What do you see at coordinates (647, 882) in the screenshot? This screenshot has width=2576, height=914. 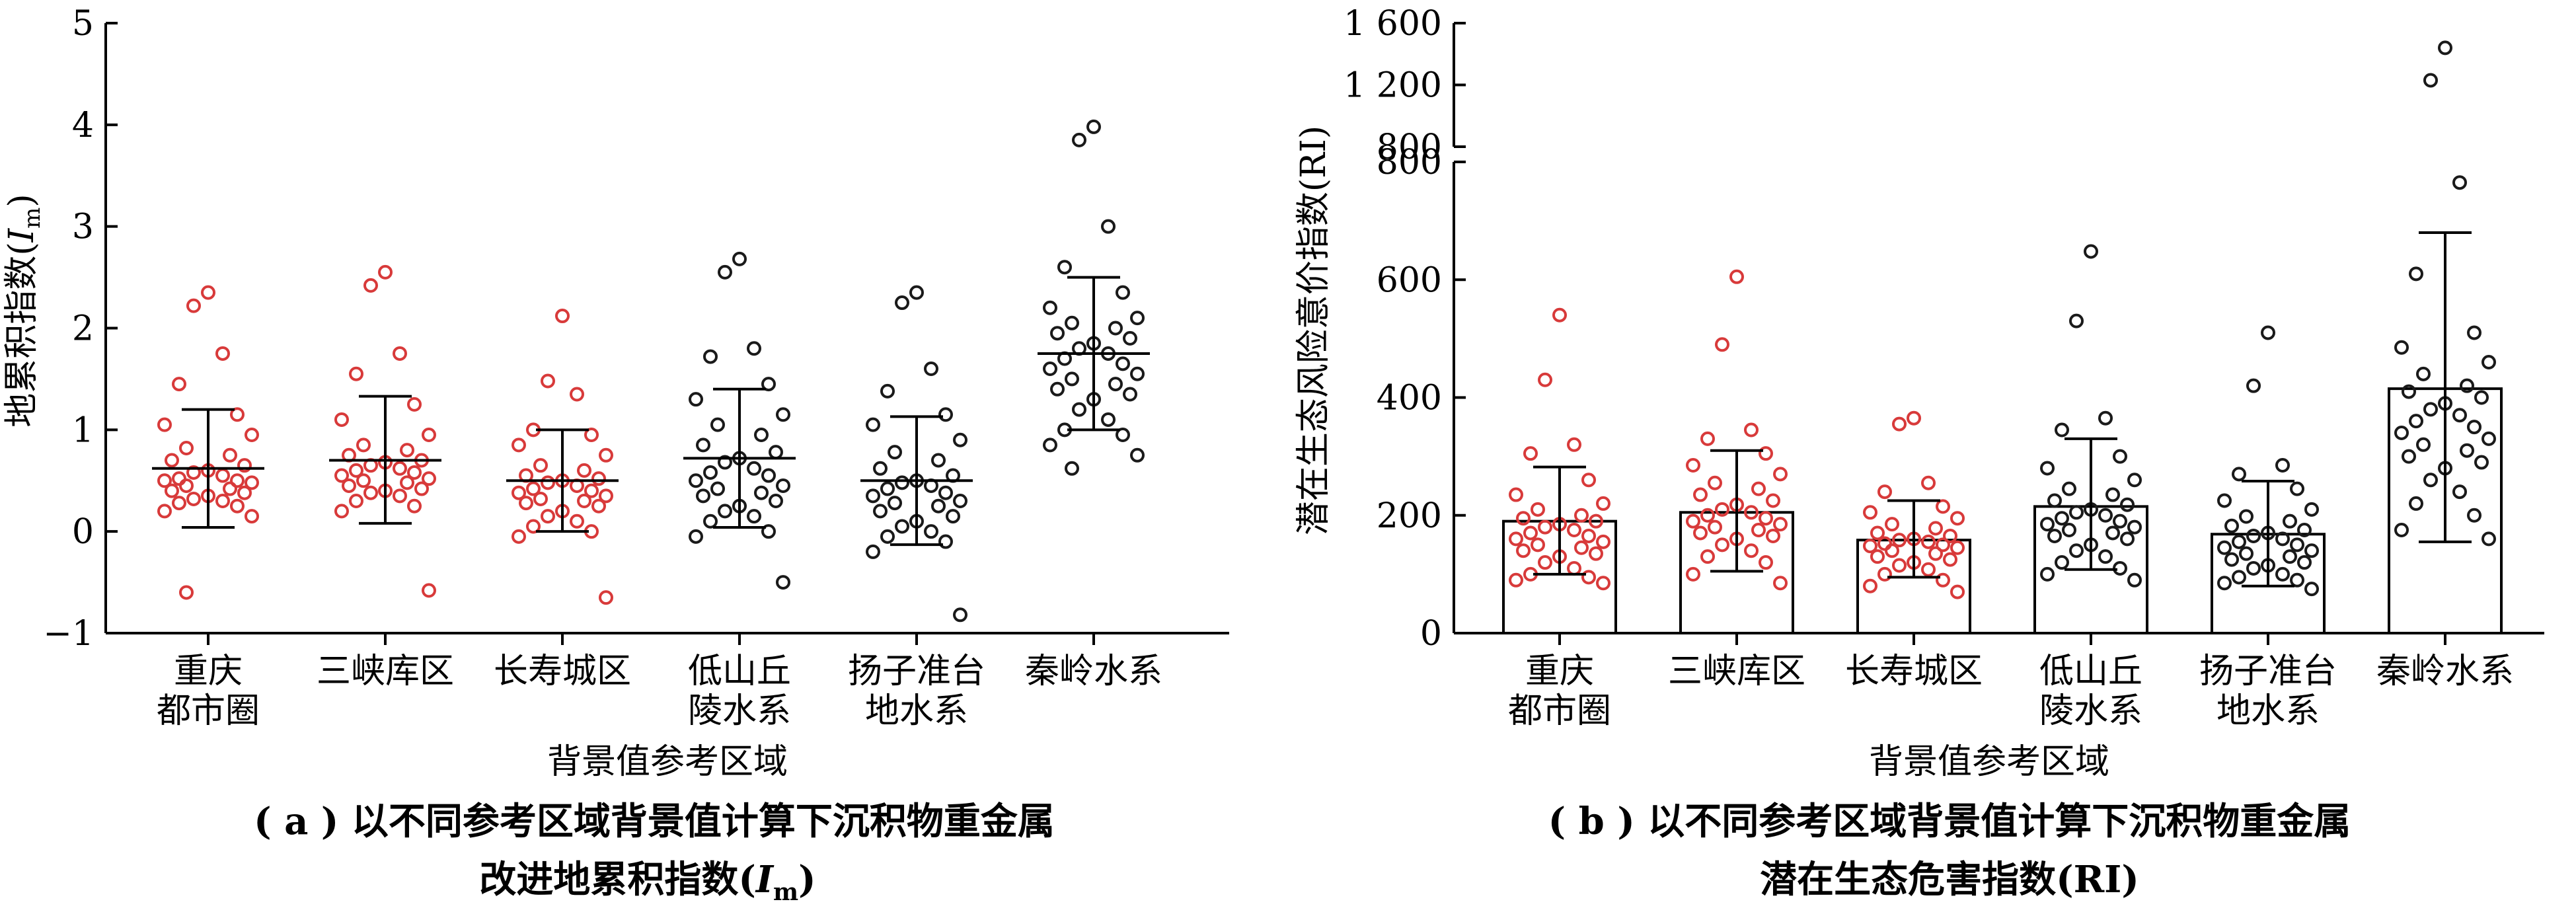 I see `panel-a-caption-line2: 改进地累积指数(Im)` at bounding box center [647, 882].